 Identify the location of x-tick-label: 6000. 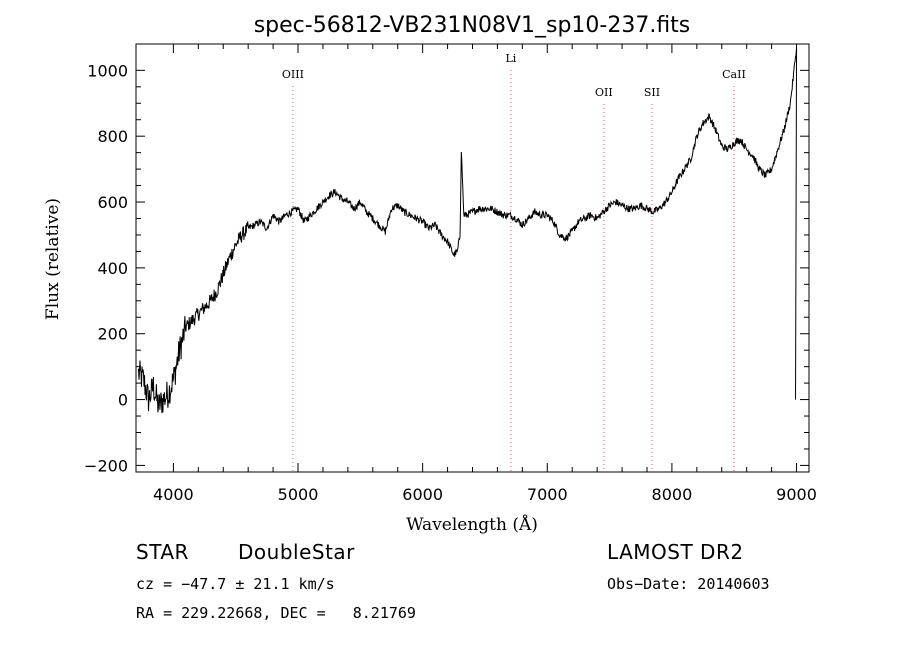
(422, 494).